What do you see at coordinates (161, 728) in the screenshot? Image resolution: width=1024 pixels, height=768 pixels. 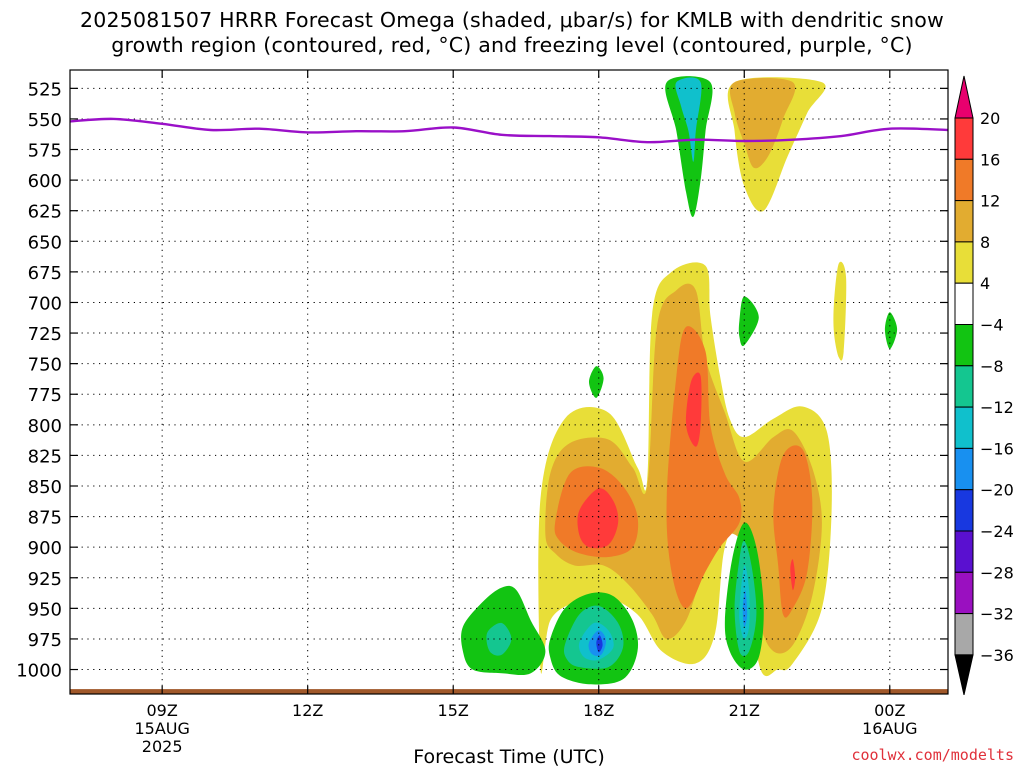 I see `x-tick-label-15AUG: 15AUG` at bounding box center [161, 728].